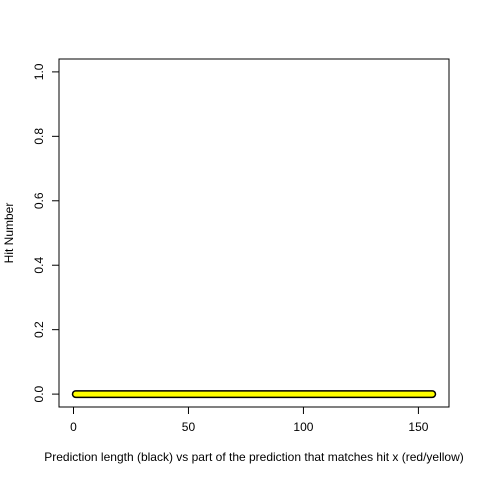 This screenshot has height=480, width=480. I want to click on y-axis: 0.0 0.2 0.4 0.6 0.8 1.0, so click(46, 232).